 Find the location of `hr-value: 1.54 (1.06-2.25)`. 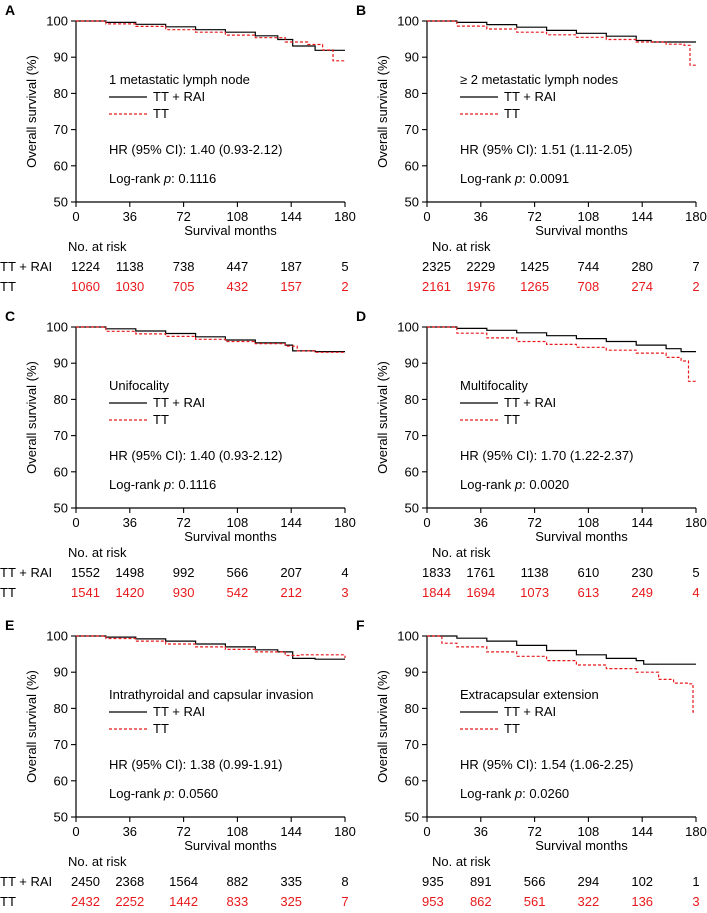

hr-value: 1.54 (1.06-2.25) is located at coordinates (587, 764).